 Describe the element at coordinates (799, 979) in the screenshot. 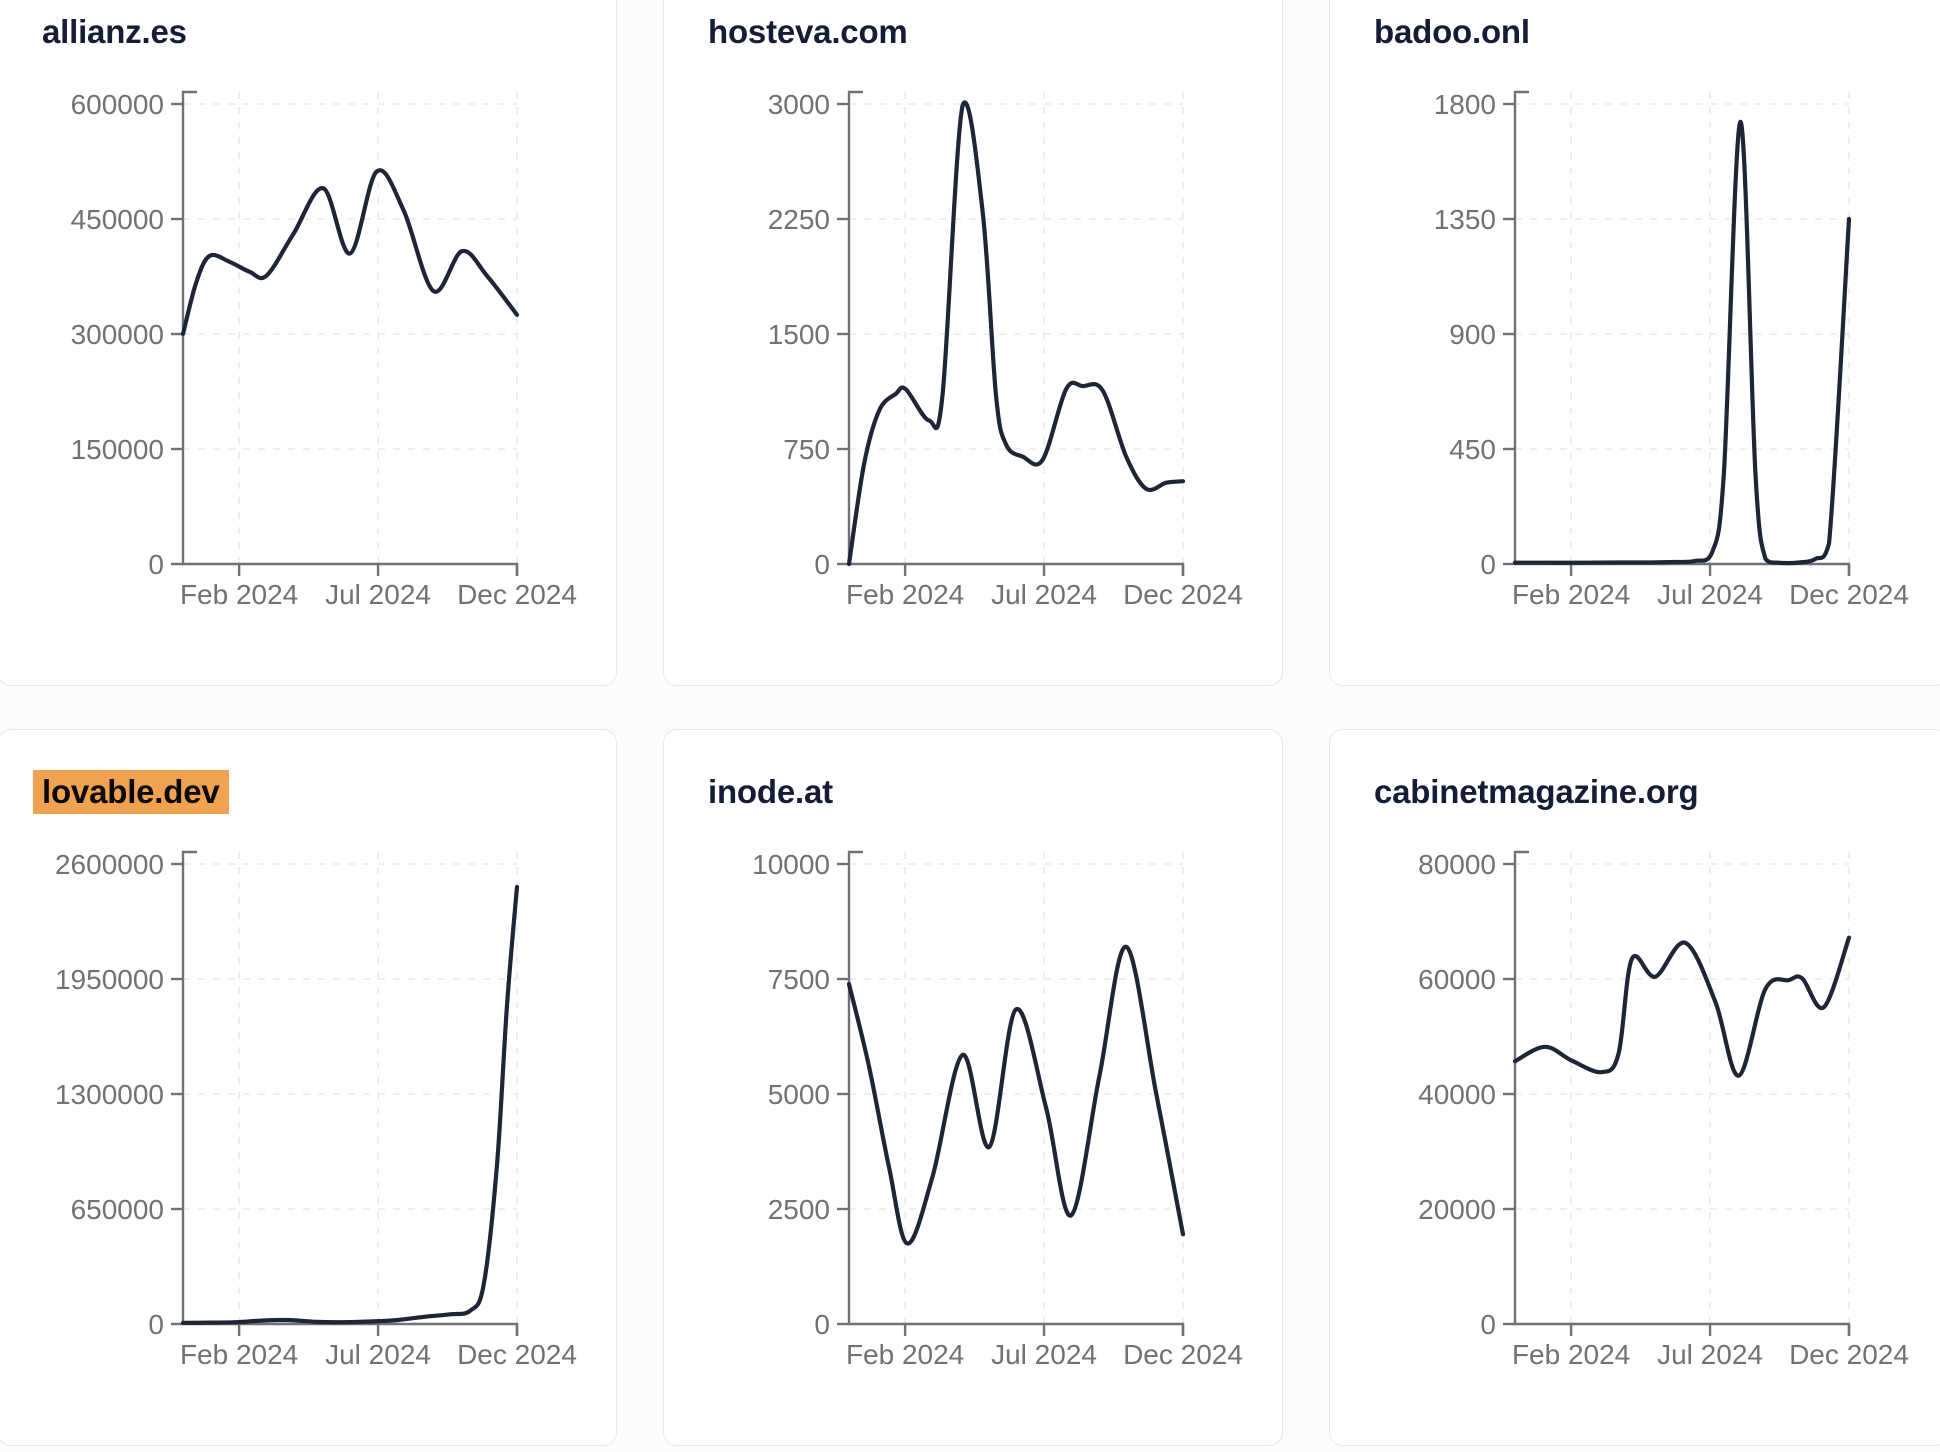

I see `svg-text: 7500` at that location.